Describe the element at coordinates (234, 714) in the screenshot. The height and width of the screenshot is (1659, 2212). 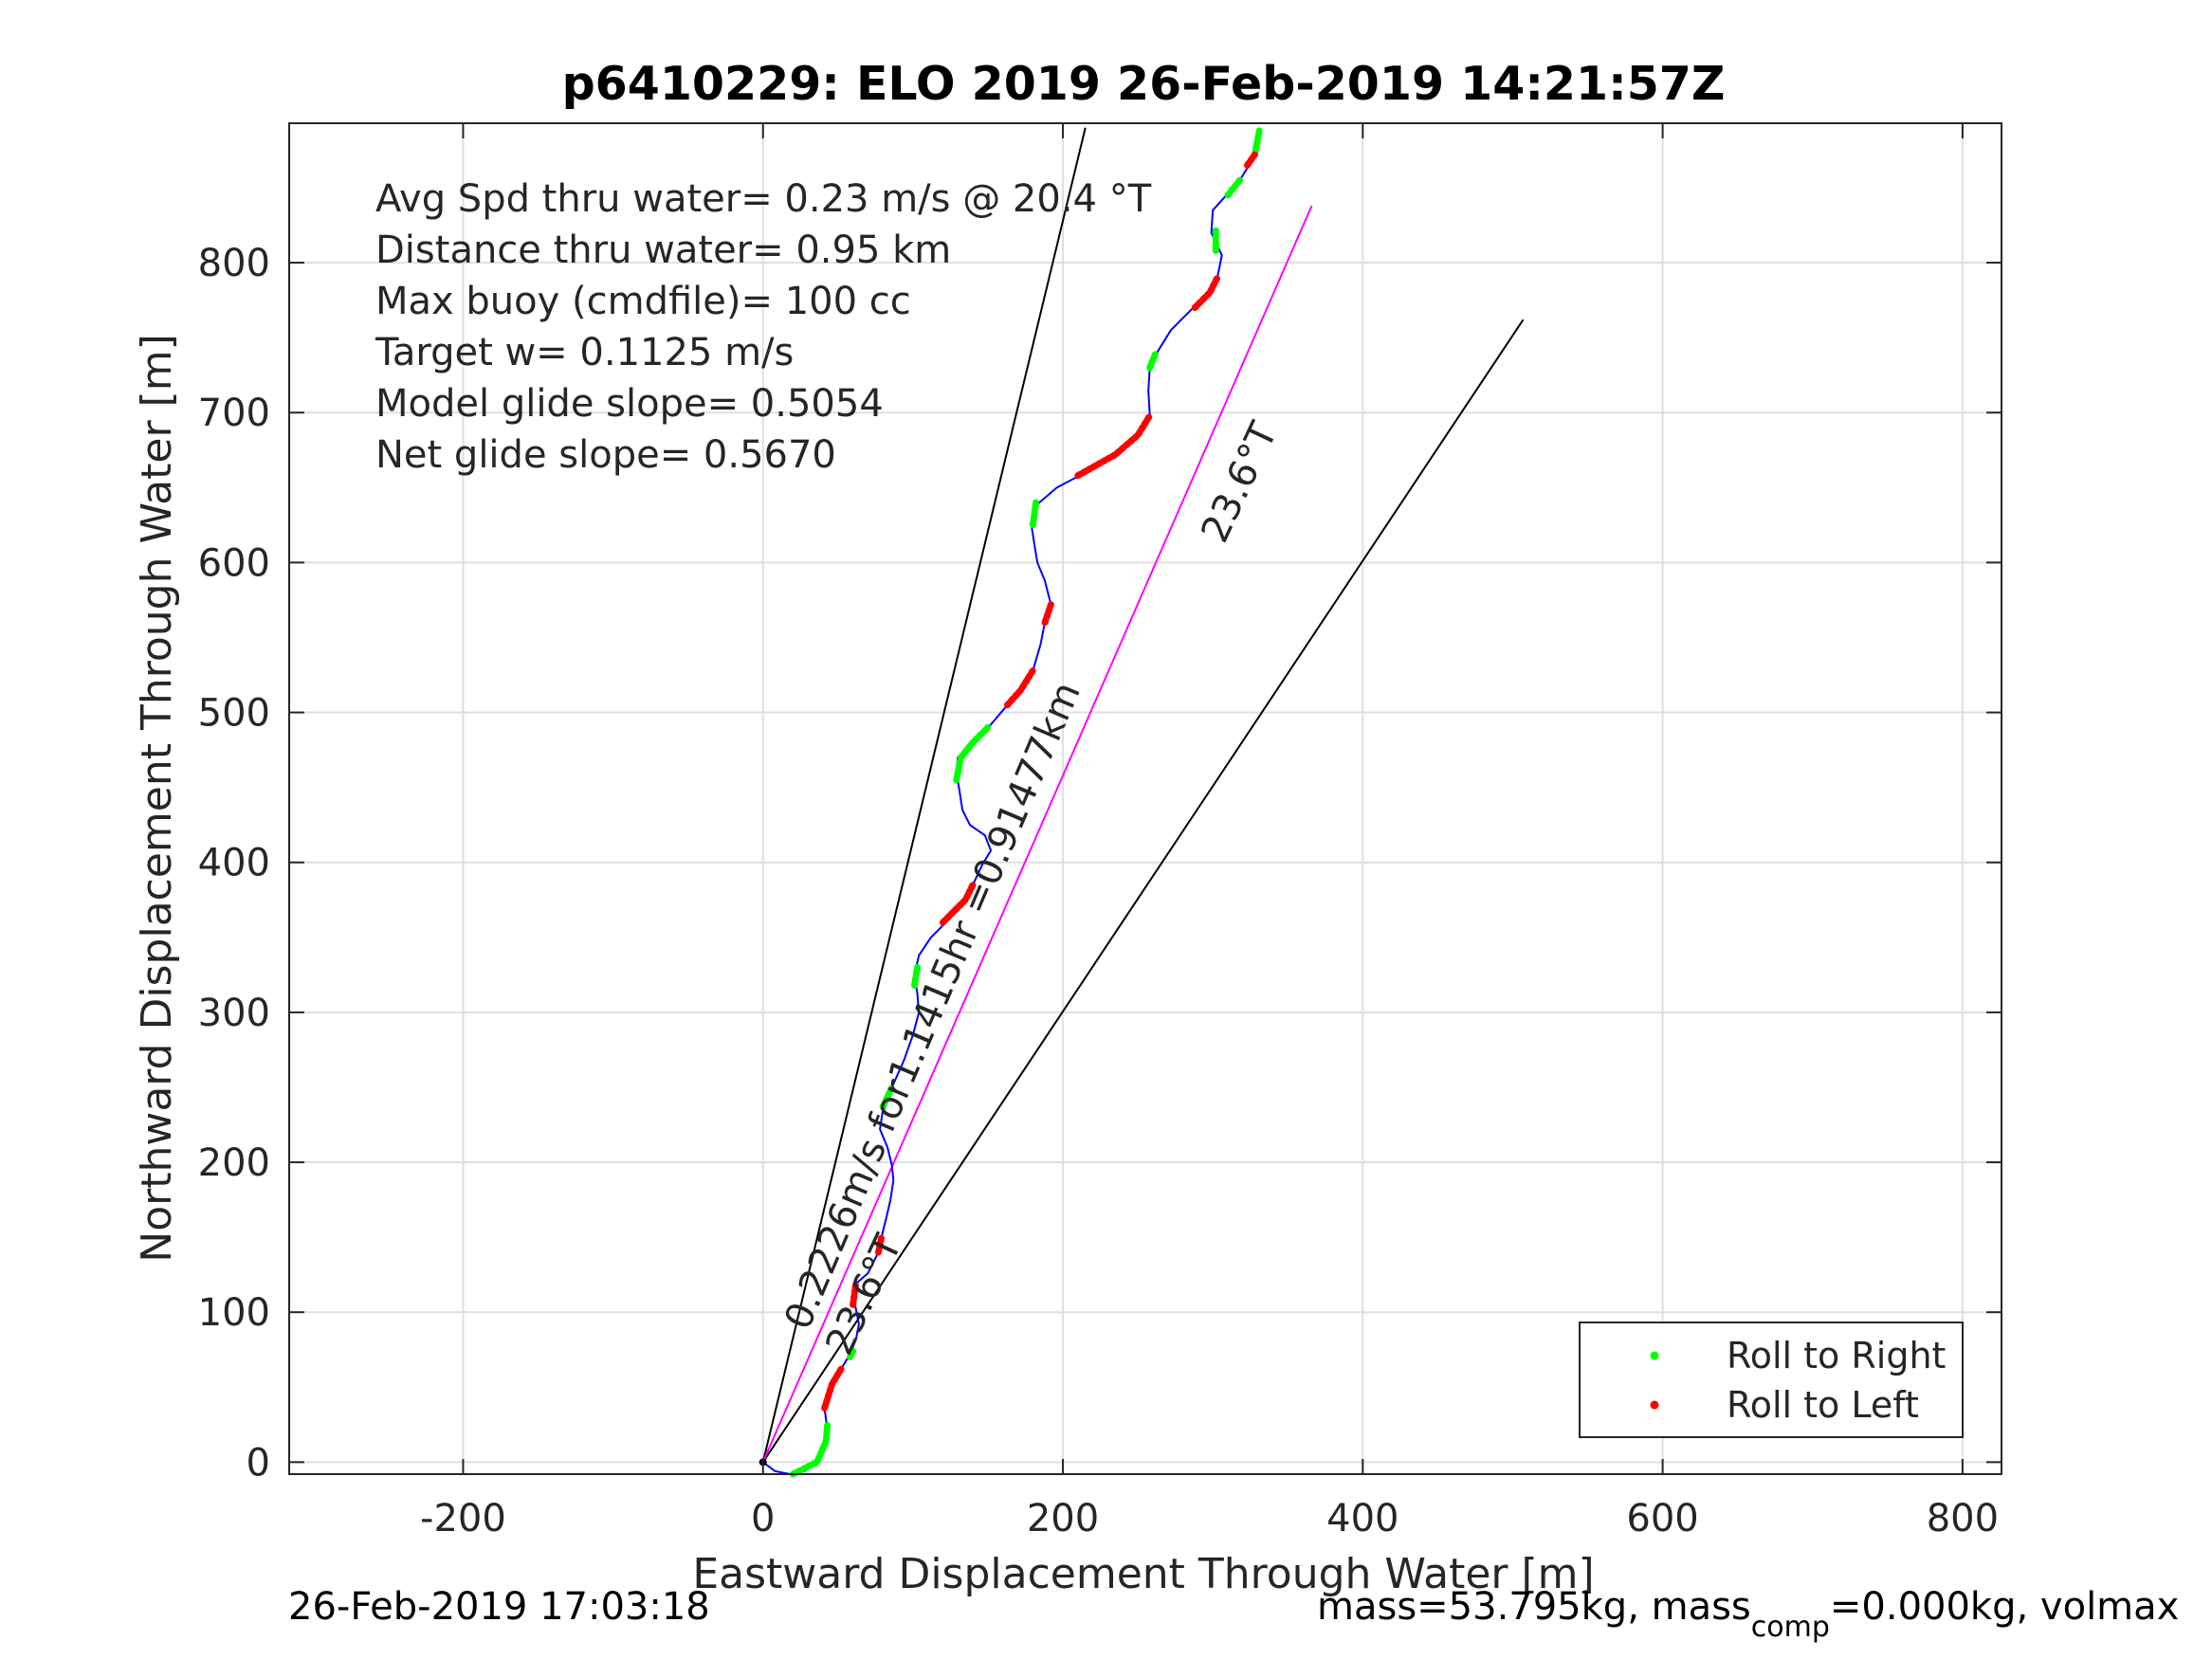
I see `y-tick-label: 500` at that location.